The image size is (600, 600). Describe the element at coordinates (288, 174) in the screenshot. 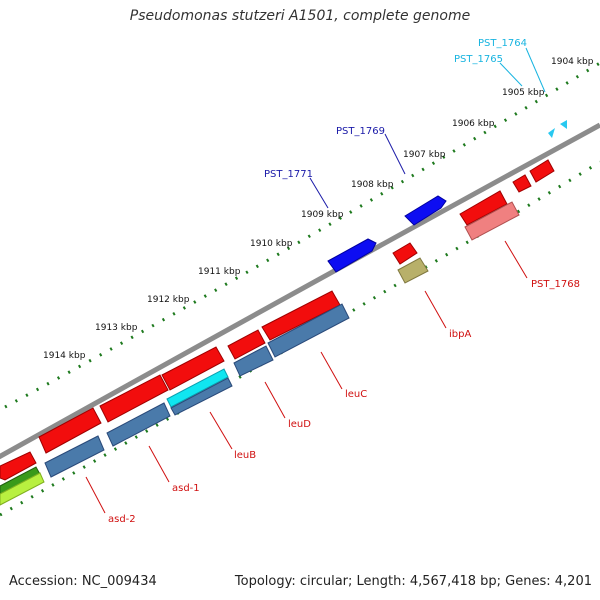

I see `gene-label-pst-1771: PST_1771` at that location.